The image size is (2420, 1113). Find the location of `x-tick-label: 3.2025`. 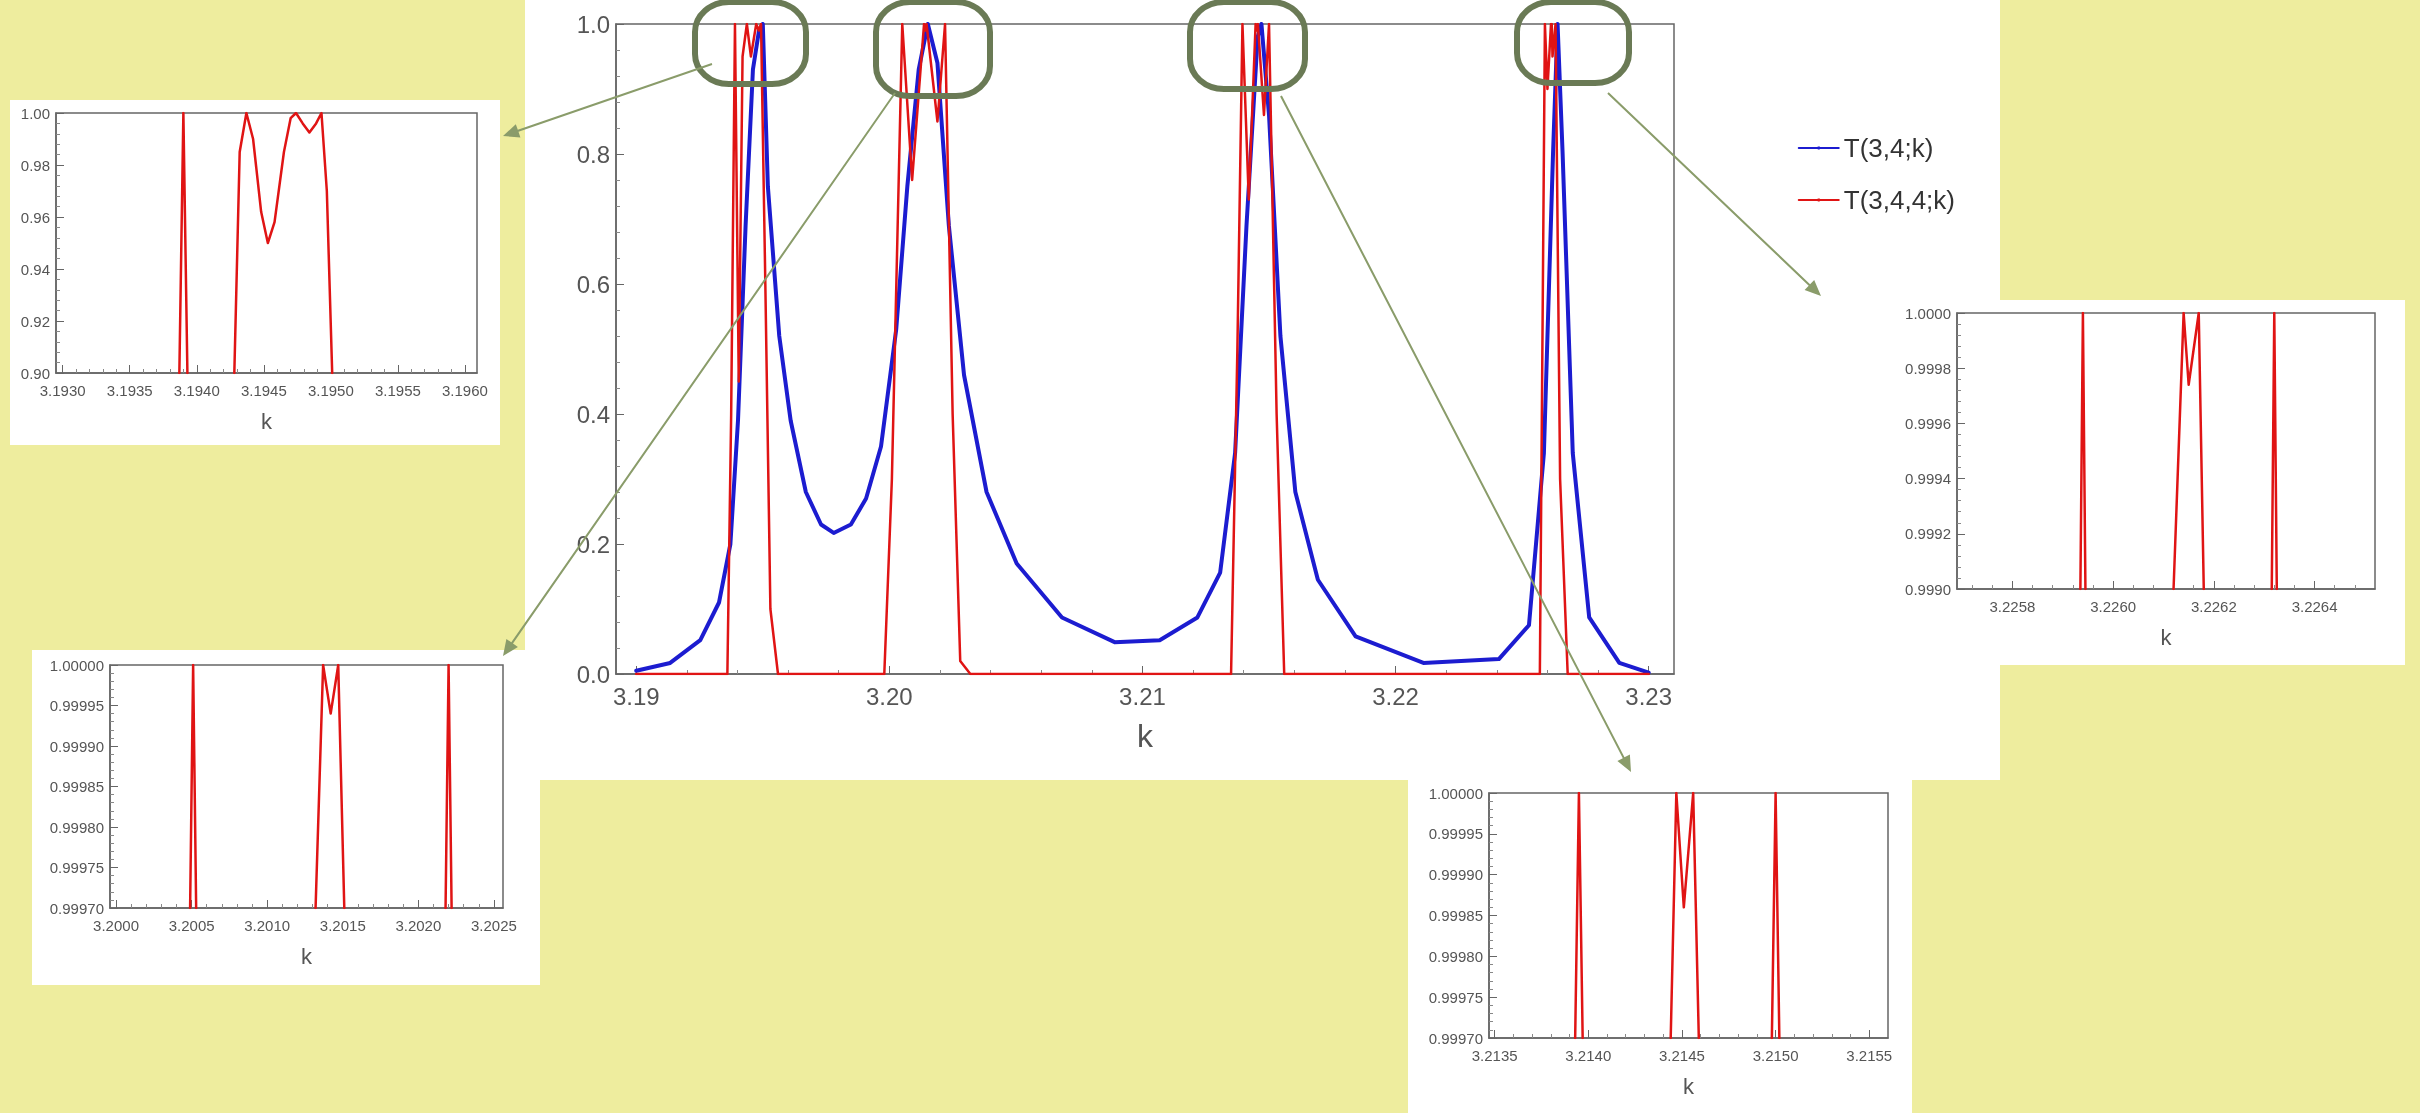

x-tick-label: 3.2025 is located at coordinates (493, 925).